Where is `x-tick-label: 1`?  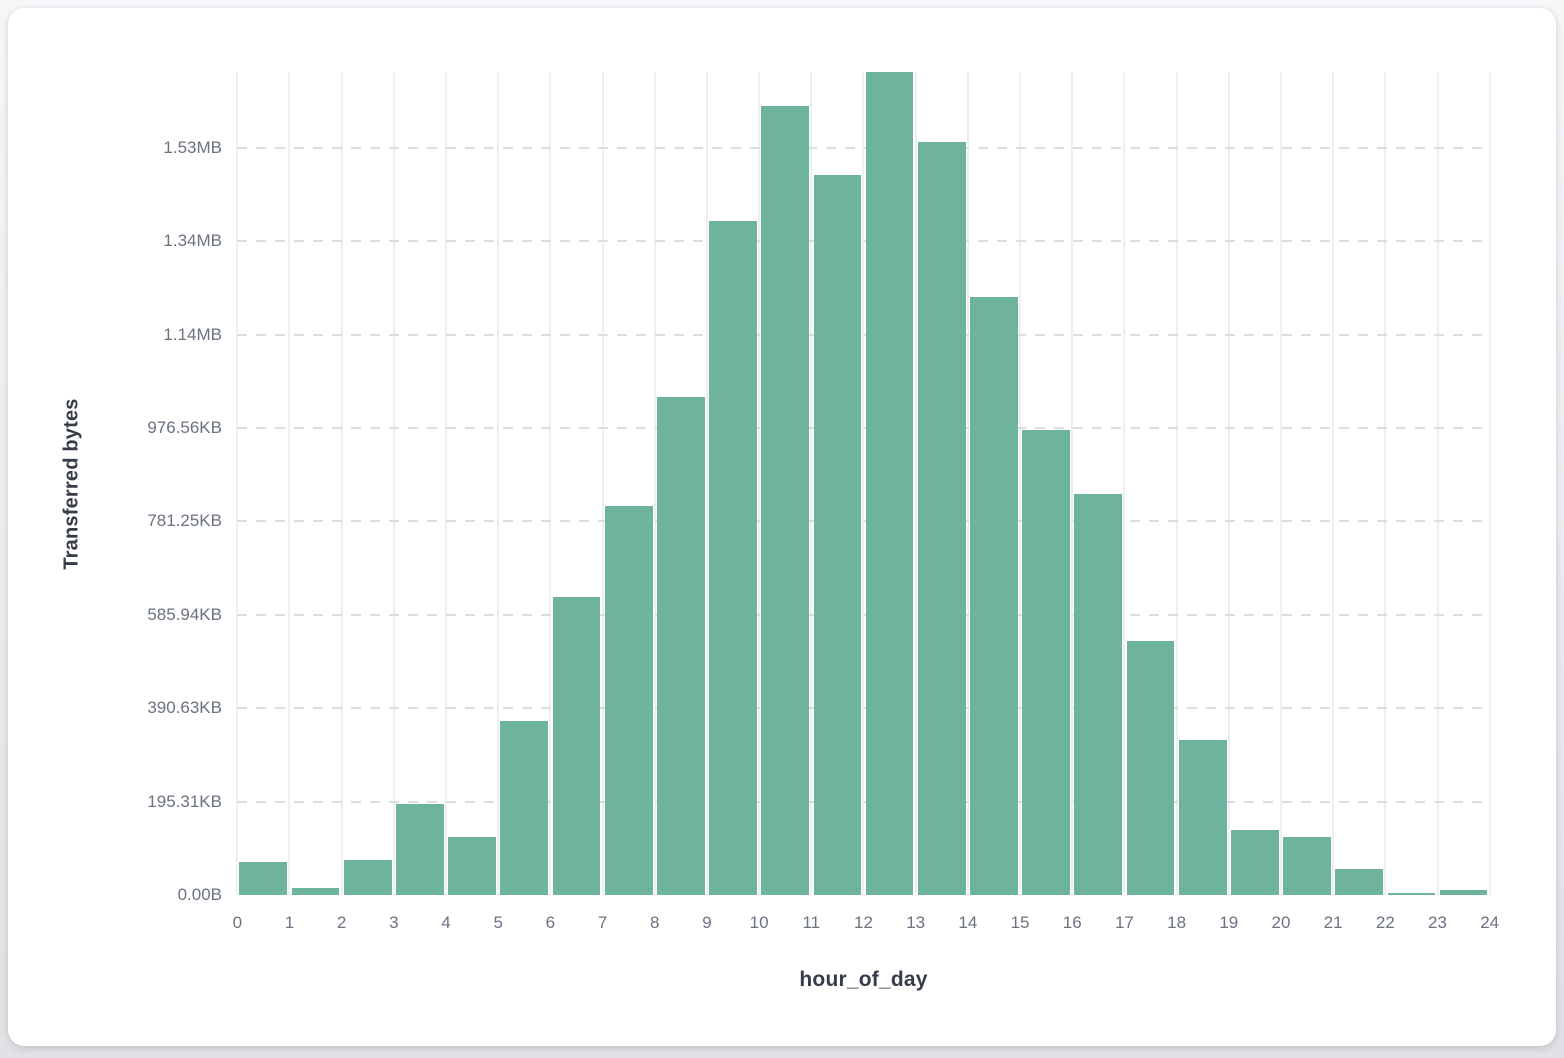 x-tick-label: 1 is located at coordinates (289, 922).